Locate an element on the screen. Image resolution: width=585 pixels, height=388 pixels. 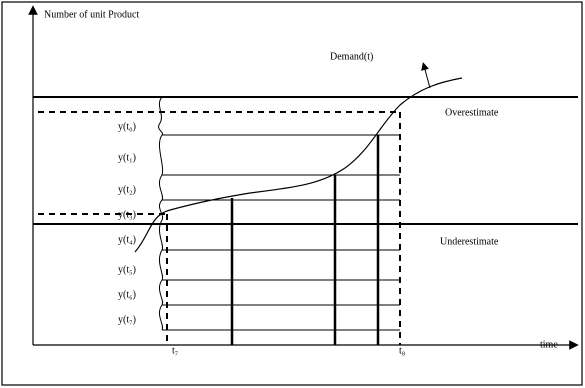
x-axis-label: time is located at coordinates (549, 344).